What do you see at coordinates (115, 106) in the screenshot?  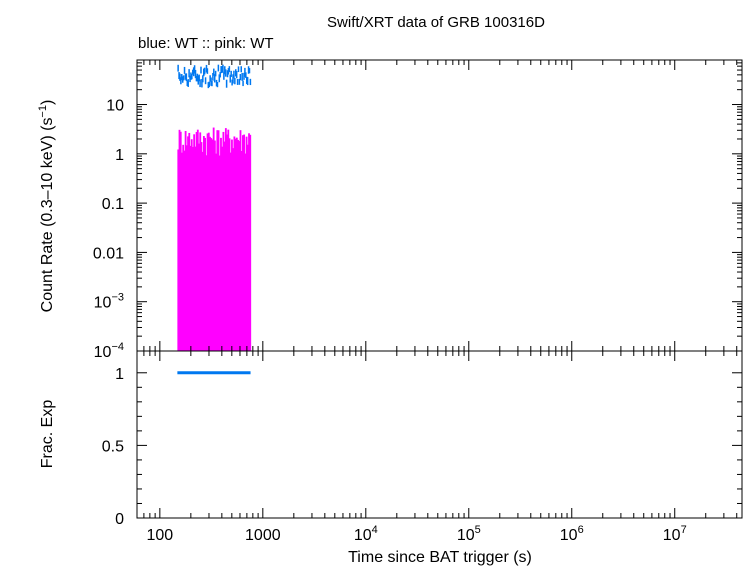 I see `y-tick-label: 10` at bounding box center [115, 106].